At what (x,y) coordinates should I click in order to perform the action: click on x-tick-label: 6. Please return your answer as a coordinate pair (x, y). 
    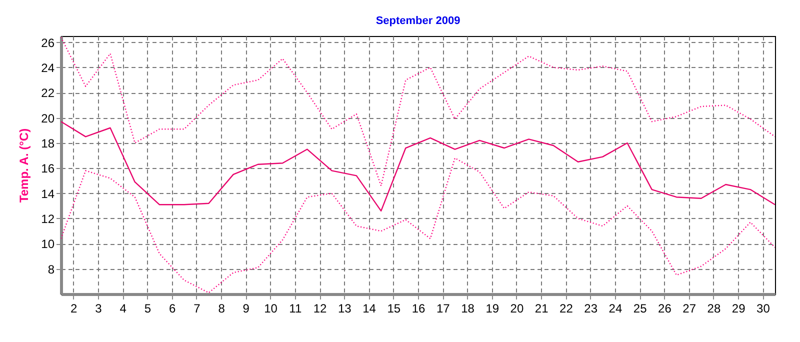
    Looking at the image, I should click on (172, 309).